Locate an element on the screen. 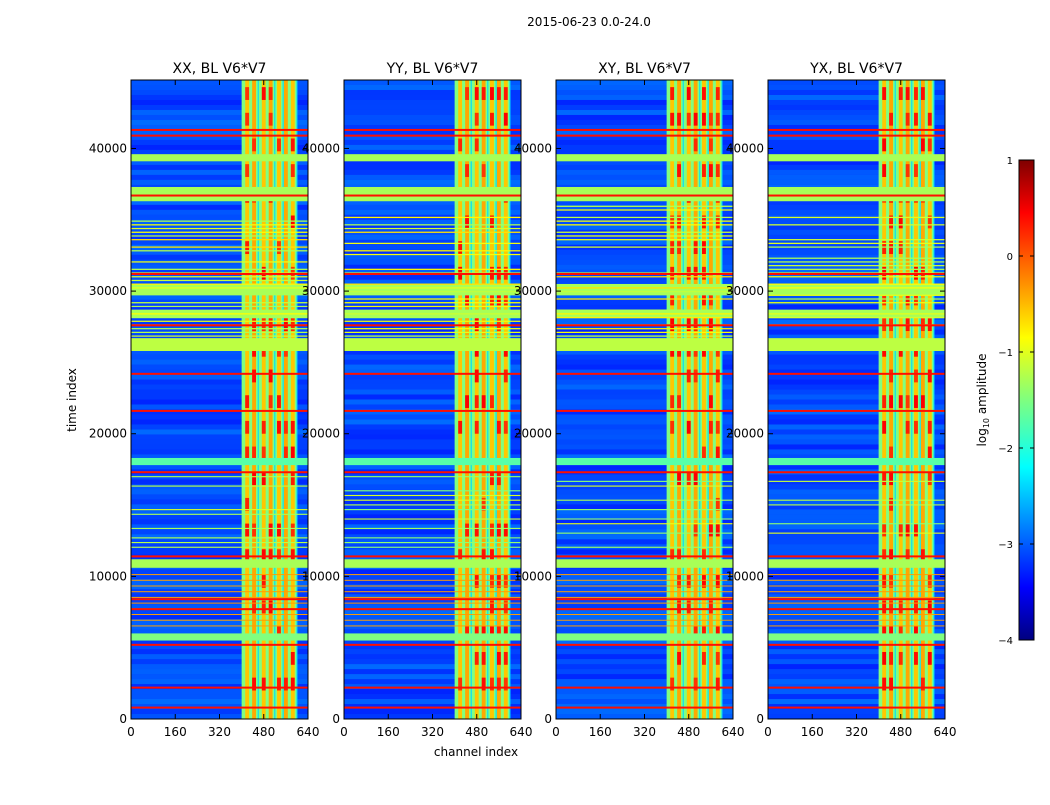 This screenshot has height=805, width=1050. heatmap-image is located at coordinates (219, 399).